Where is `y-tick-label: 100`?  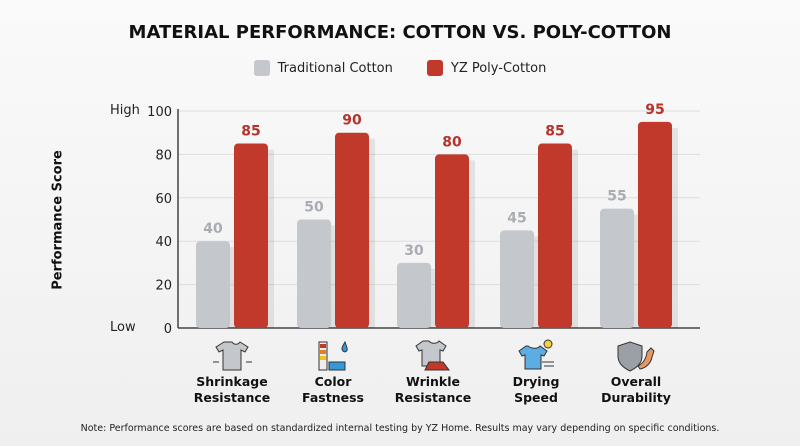
y-tick-label: 100 is located at coordinates (159, 112).